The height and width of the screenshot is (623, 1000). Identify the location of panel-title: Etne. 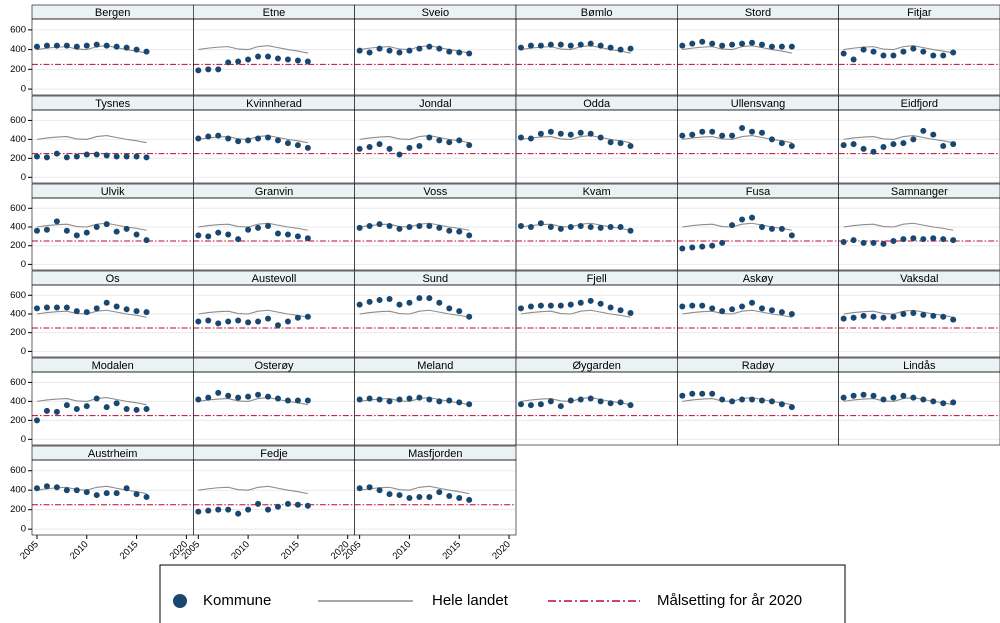
(274, 13).